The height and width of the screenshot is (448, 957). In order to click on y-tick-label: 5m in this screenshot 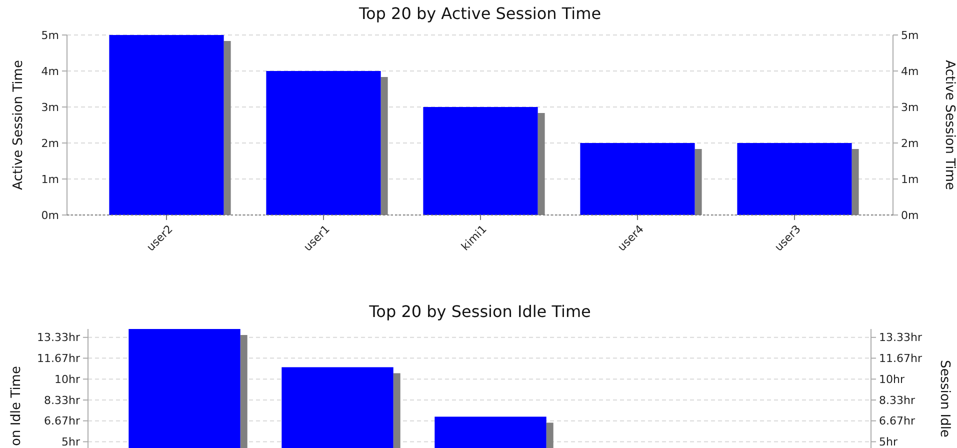, I will do `click(50, 35)`.